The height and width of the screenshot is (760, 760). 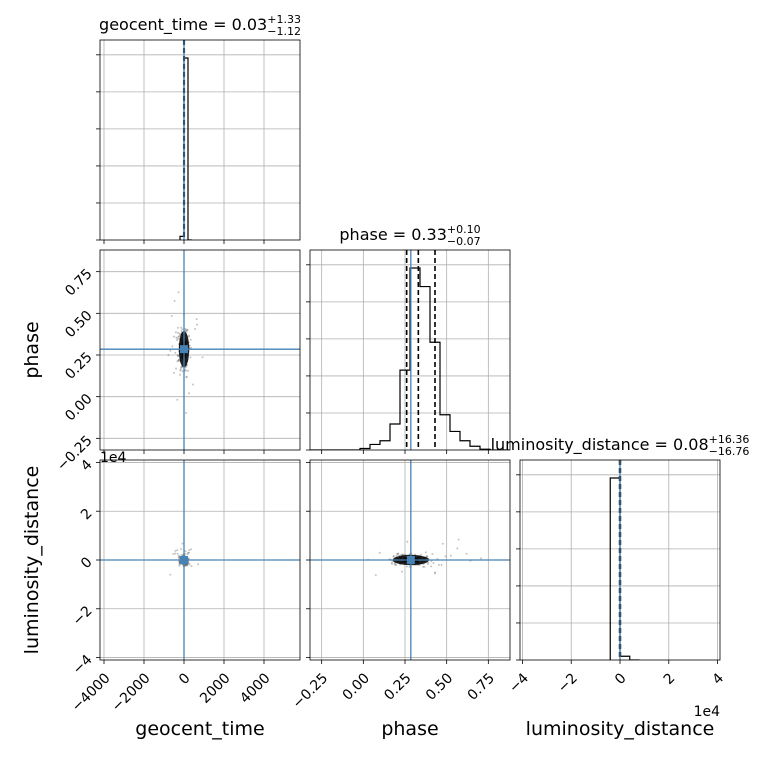 I want to click on y-tick-label: 0.00, so click(x=78, y=407).